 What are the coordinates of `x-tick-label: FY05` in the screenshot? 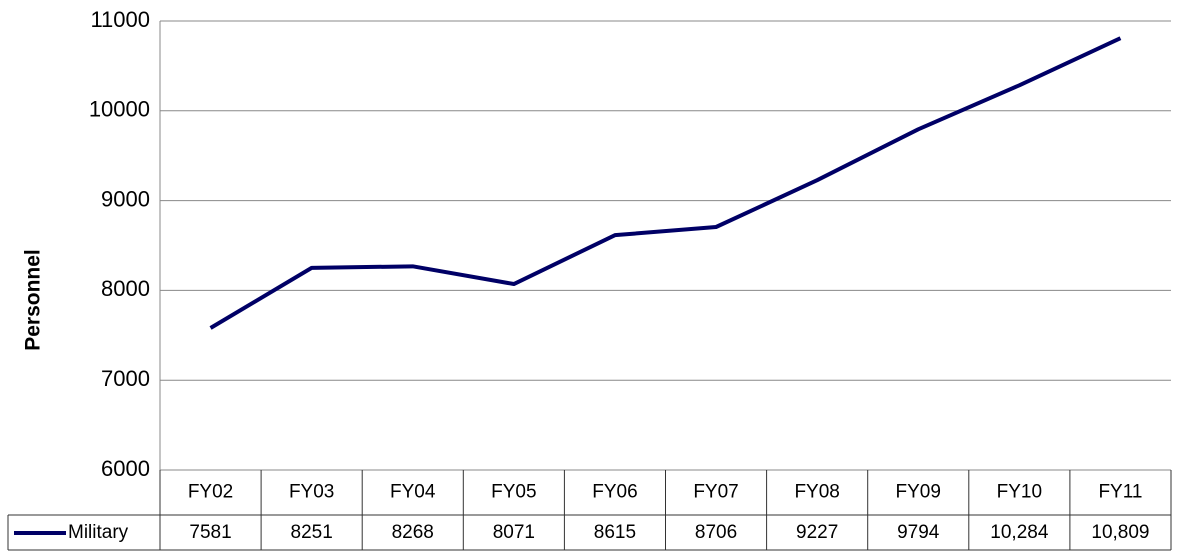 It's located at (513, 492).